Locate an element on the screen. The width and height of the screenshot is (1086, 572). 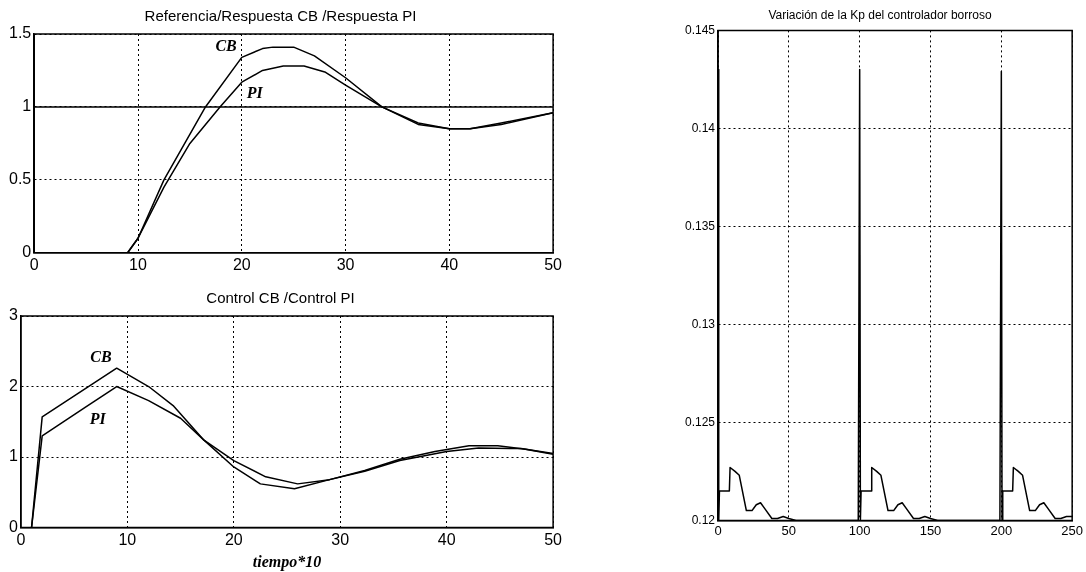
y-tick-label: 0.5 is located at coordinates (20, 179).